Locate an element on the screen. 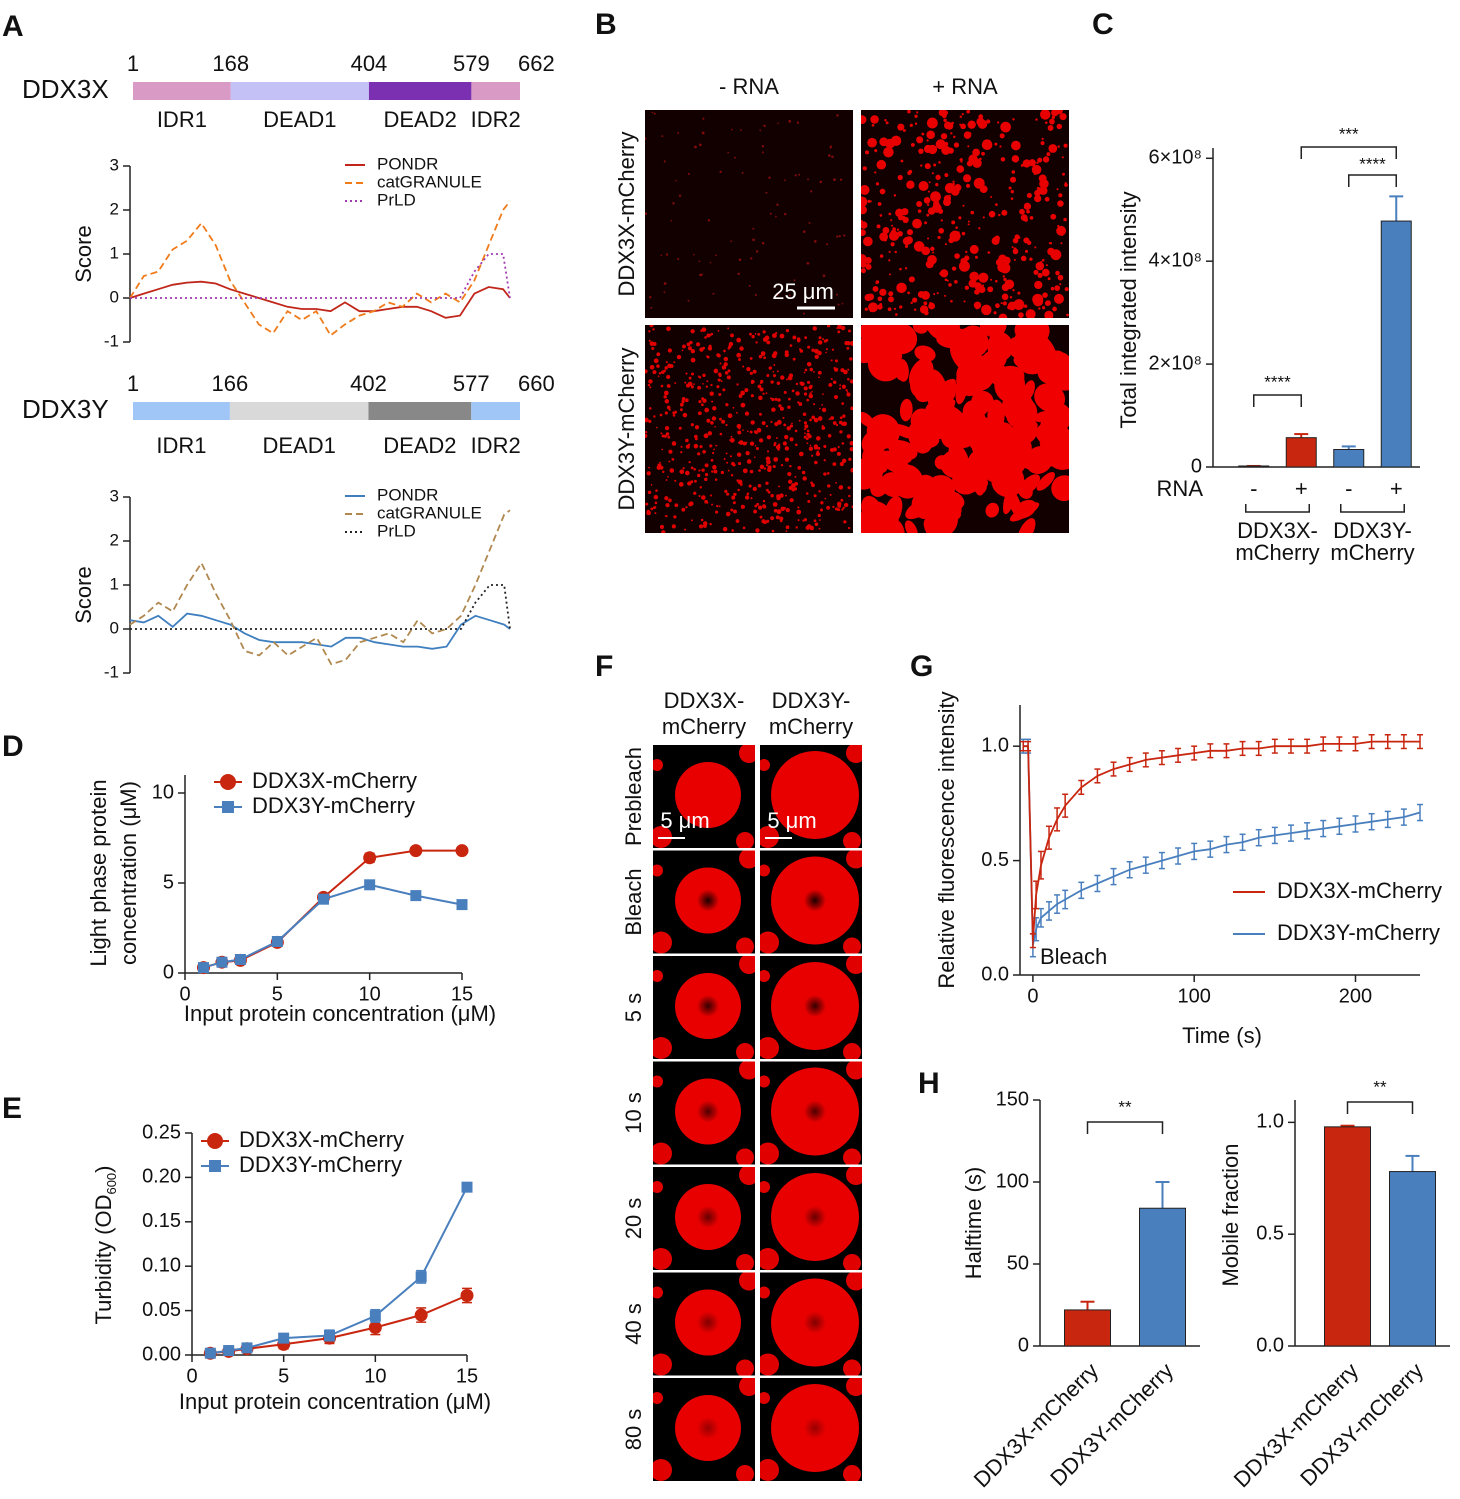 The width and height of the screenshot is (1460, 1499). y-tick-label: 6×10⁸ is located at coordinates (1176, 158).